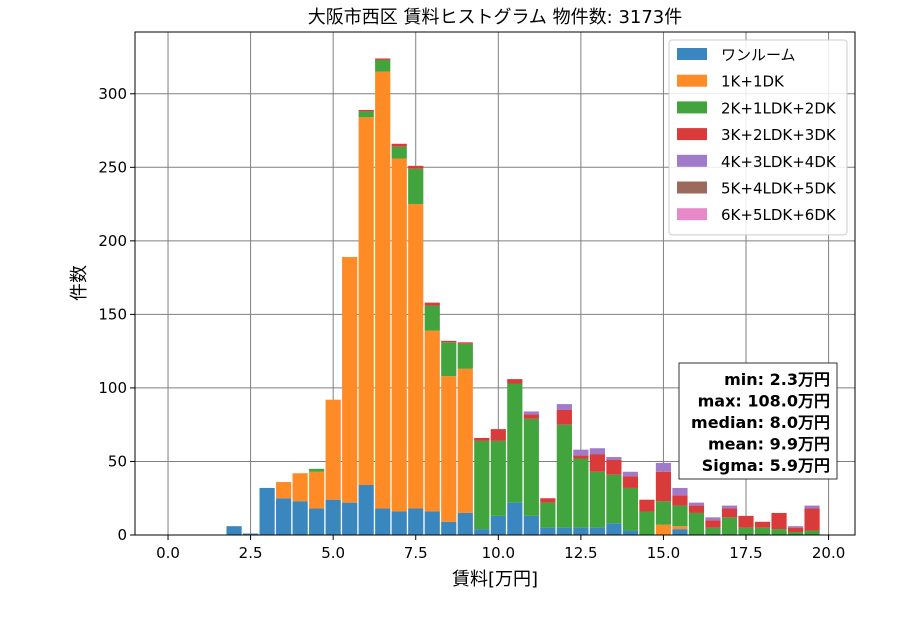 This screenshot has height=634, width=900. I want to click on legend-label-4: 4K+3LDK+4DK, so click(779, 162).